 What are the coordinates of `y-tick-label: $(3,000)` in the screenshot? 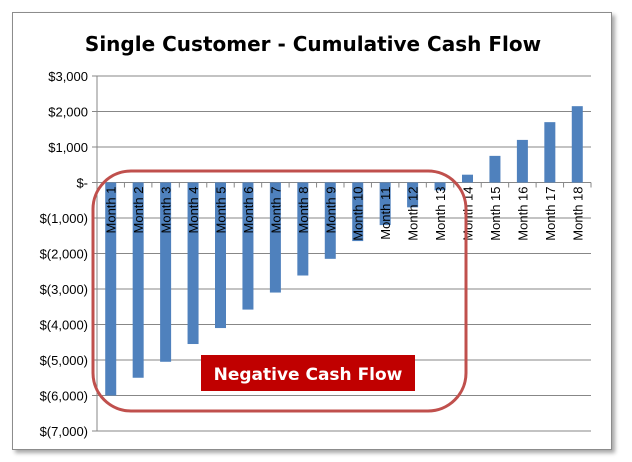 It's located at (64, 289).